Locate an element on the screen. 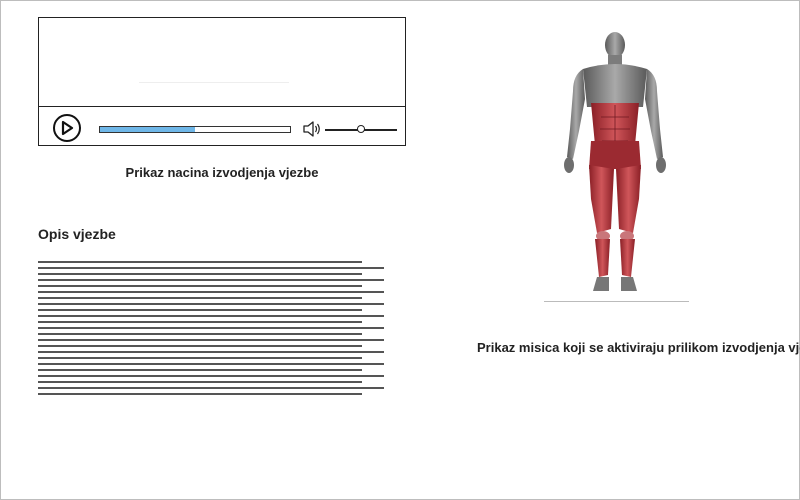  volume-knob is located at coordinates (361, 129).